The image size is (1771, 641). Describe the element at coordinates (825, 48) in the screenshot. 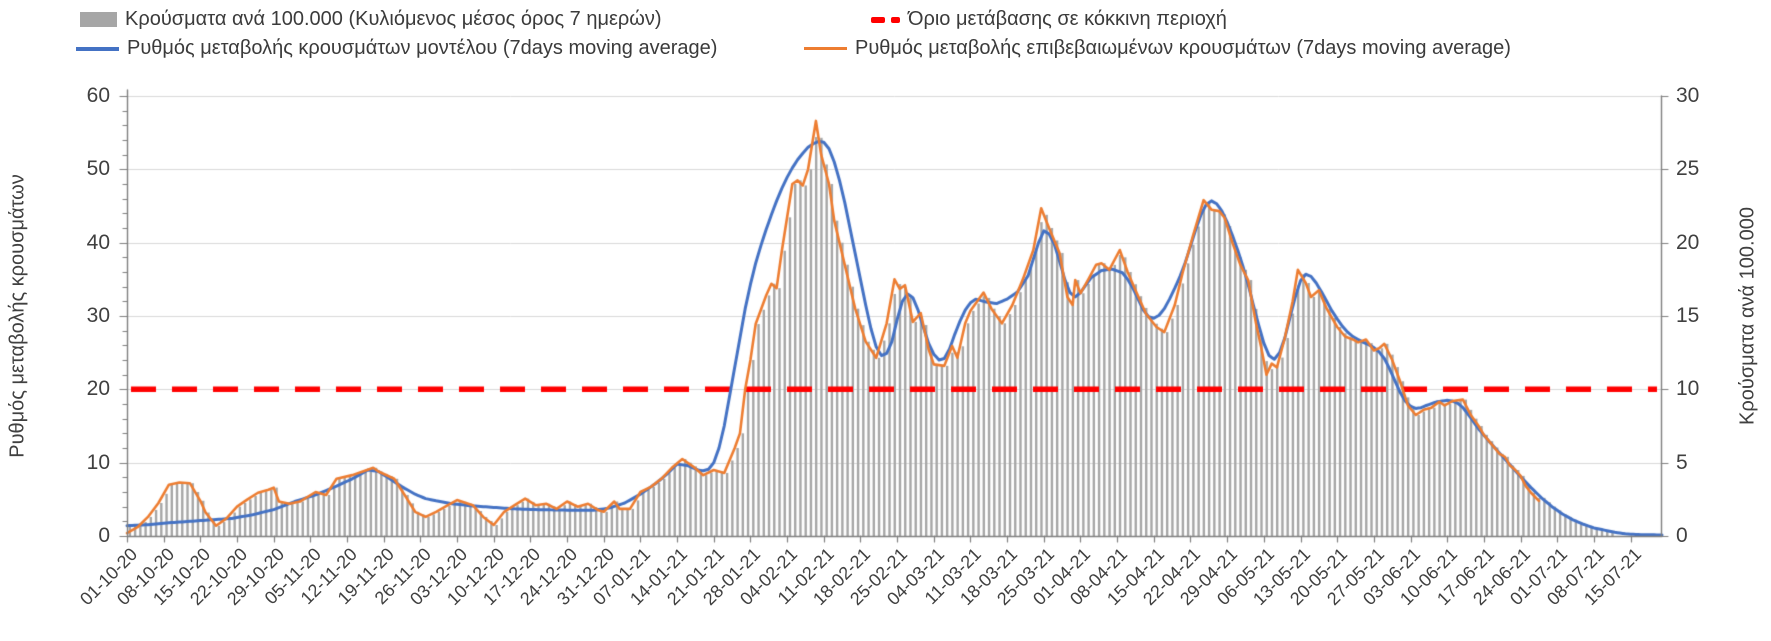

I see `orange-line-icon` at that location.